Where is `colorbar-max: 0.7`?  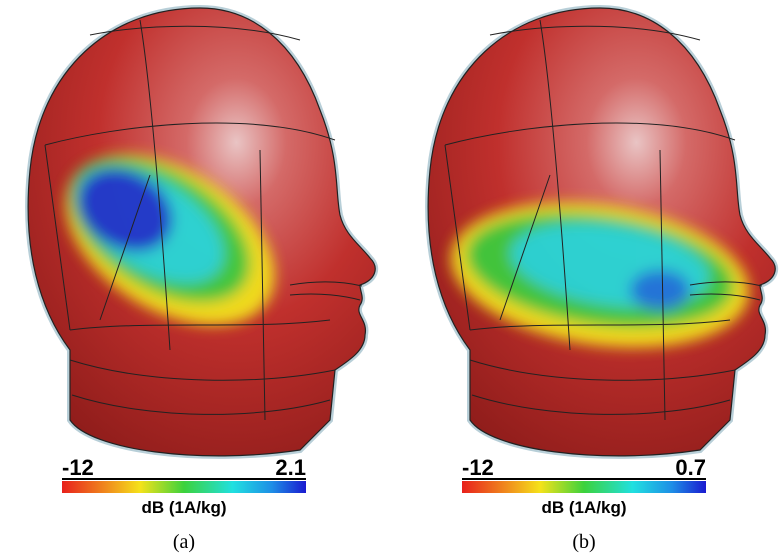 colorbar-max: 0.7 is located at coordinates (690, 467).